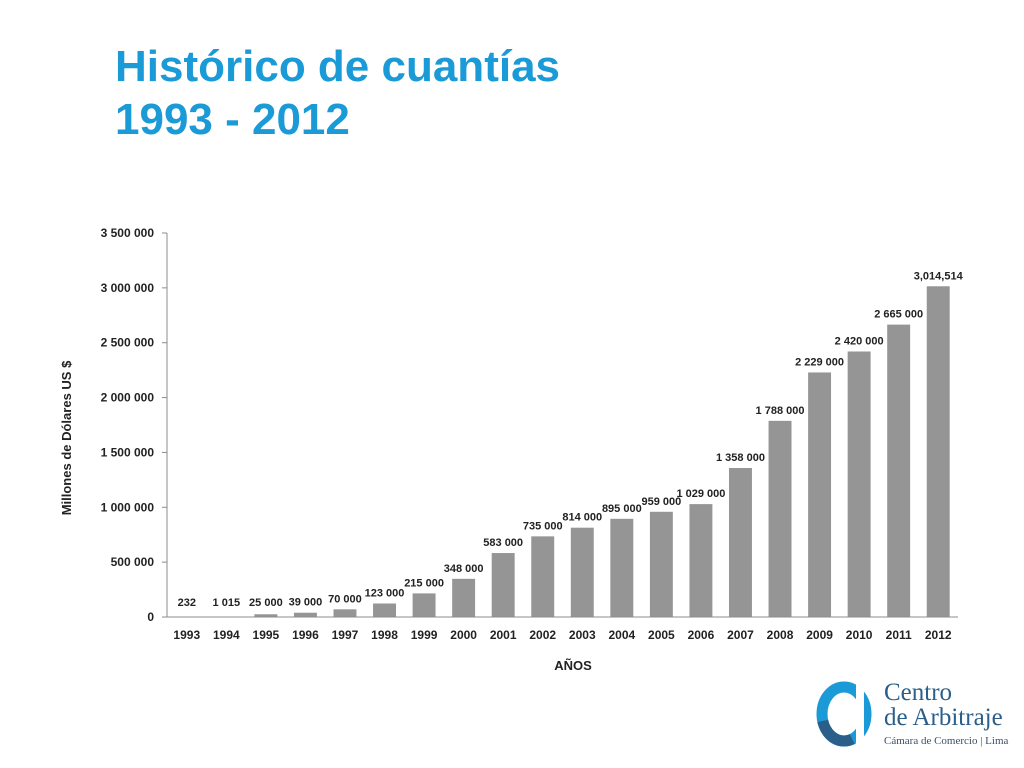 The image size is (1024, 768). Describe the element at coordinates (542, 635) in the screenshot. I see `x-tick-label: 2002` at that location.